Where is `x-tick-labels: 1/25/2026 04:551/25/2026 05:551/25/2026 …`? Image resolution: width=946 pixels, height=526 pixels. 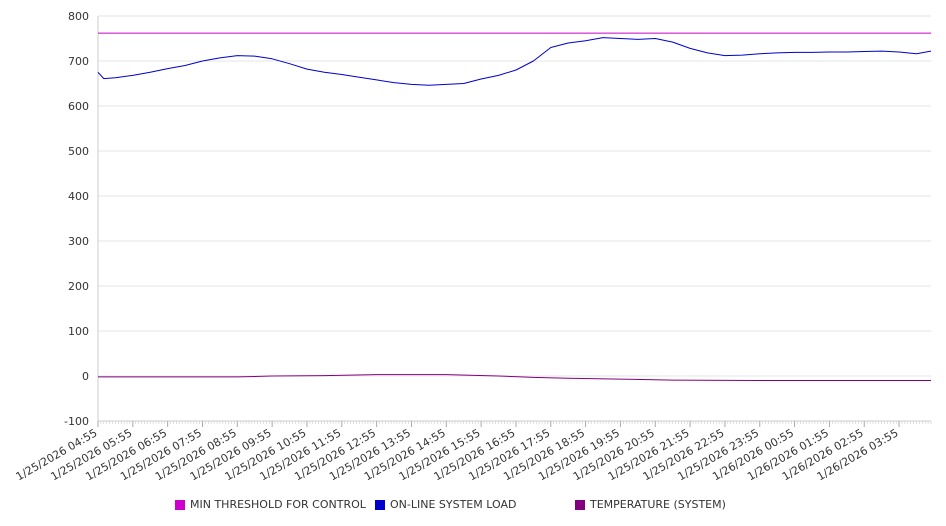
x-tick-labels: 1/25/2026 04:551/25/2026 05:551/25/2026 … is located at coordinates (457, 454).